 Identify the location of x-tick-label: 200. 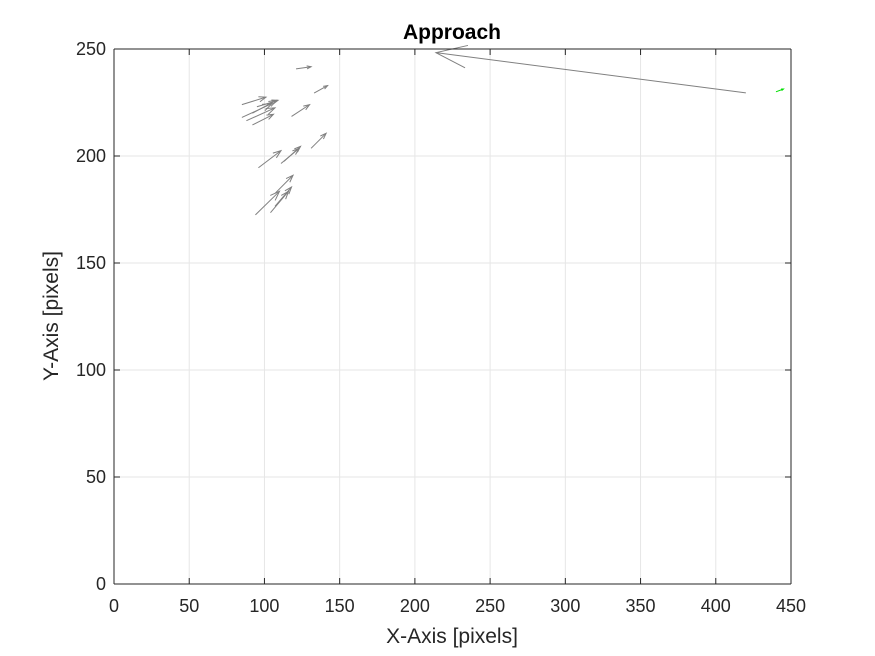
(415, 606).